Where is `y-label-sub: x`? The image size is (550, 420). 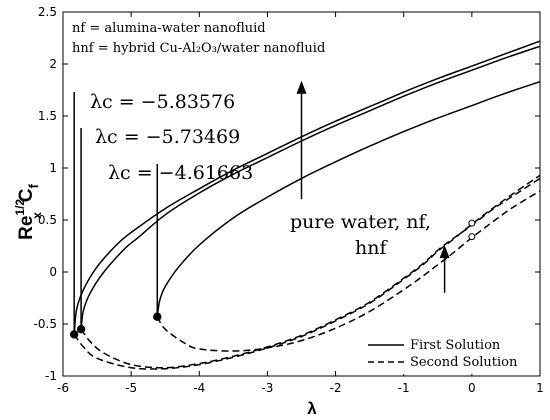 y-label-sub: x is located at coordinates (37, 215).